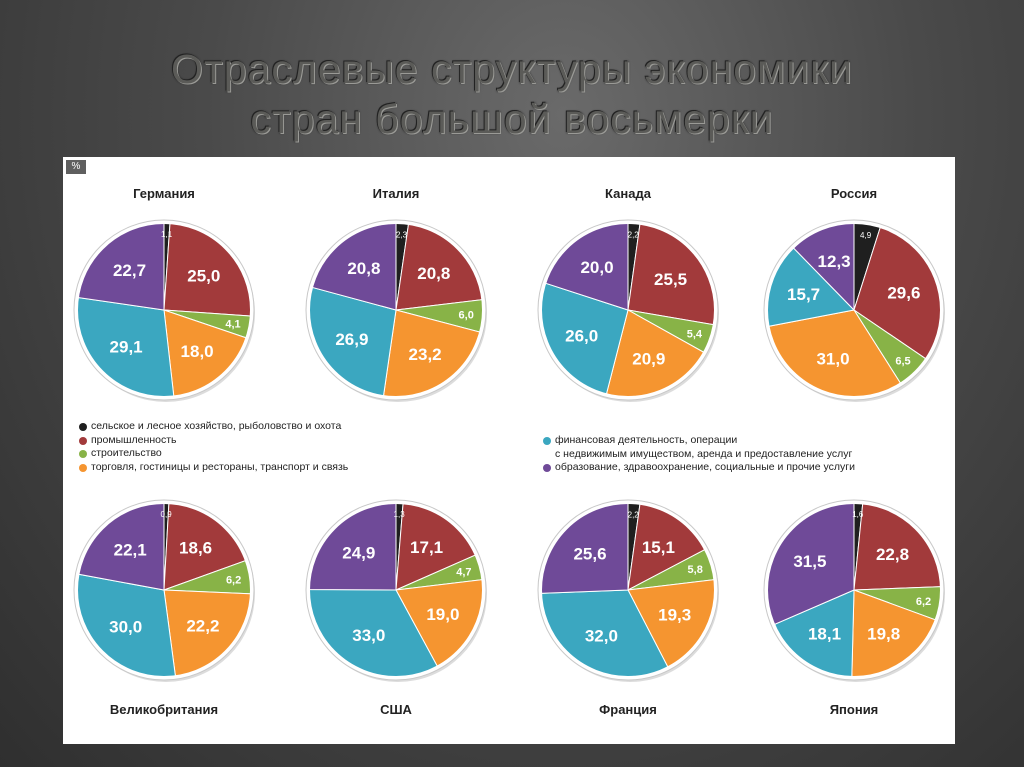 The width and height of the screenshot is (1024, 767). Describe the element at coordinates (596, 267) in the screenshot. I see `pie-value-label-education: 20,0` at that location.